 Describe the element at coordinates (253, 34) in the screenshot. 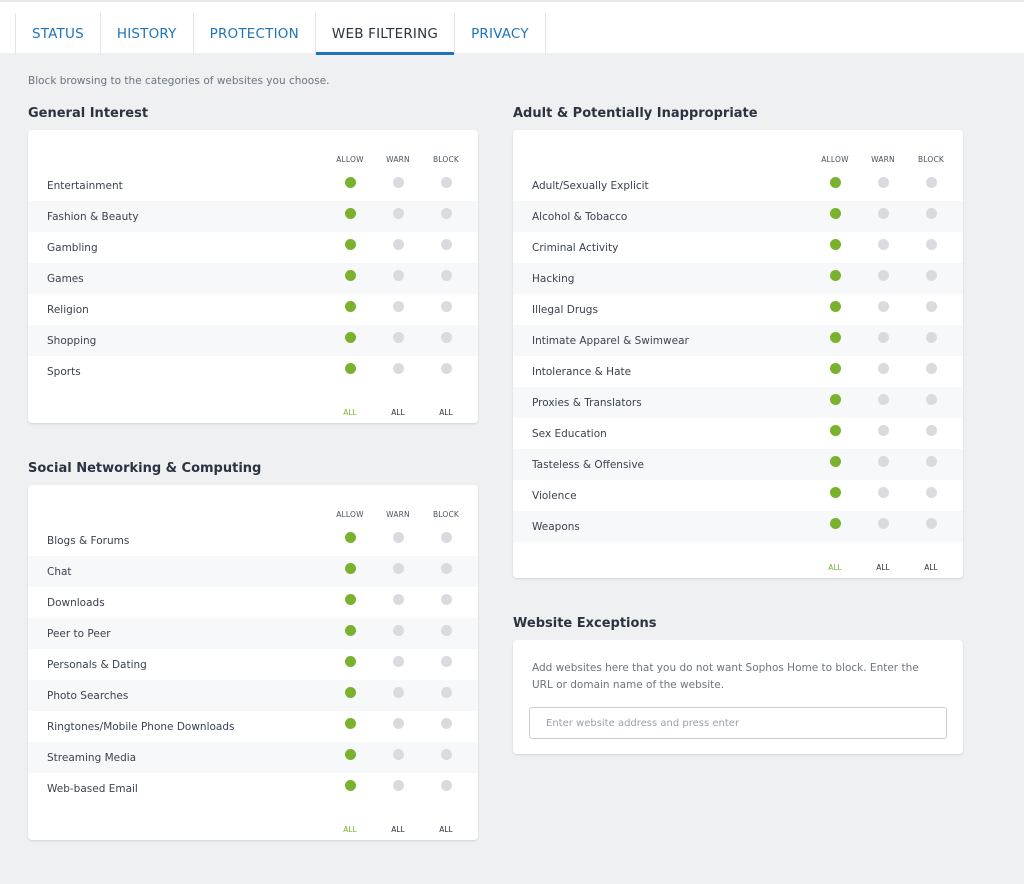

I see `tab-protection: PROTECTION` at that location.